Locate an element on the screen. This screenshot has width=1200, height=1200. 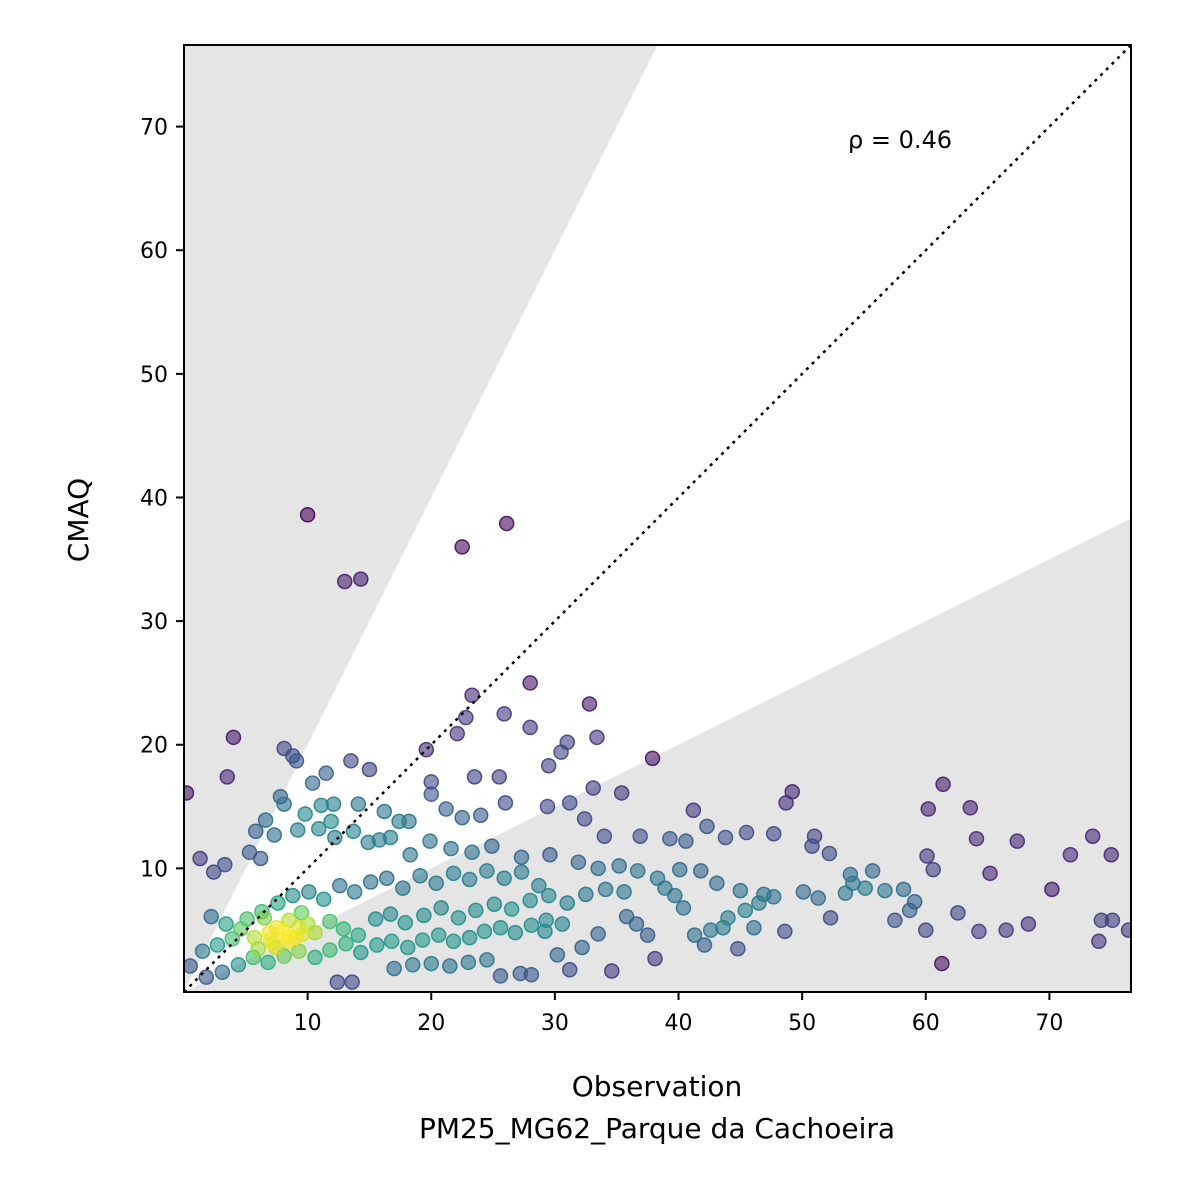
y-tick-label: 10 is located at coordinates (154, 869).